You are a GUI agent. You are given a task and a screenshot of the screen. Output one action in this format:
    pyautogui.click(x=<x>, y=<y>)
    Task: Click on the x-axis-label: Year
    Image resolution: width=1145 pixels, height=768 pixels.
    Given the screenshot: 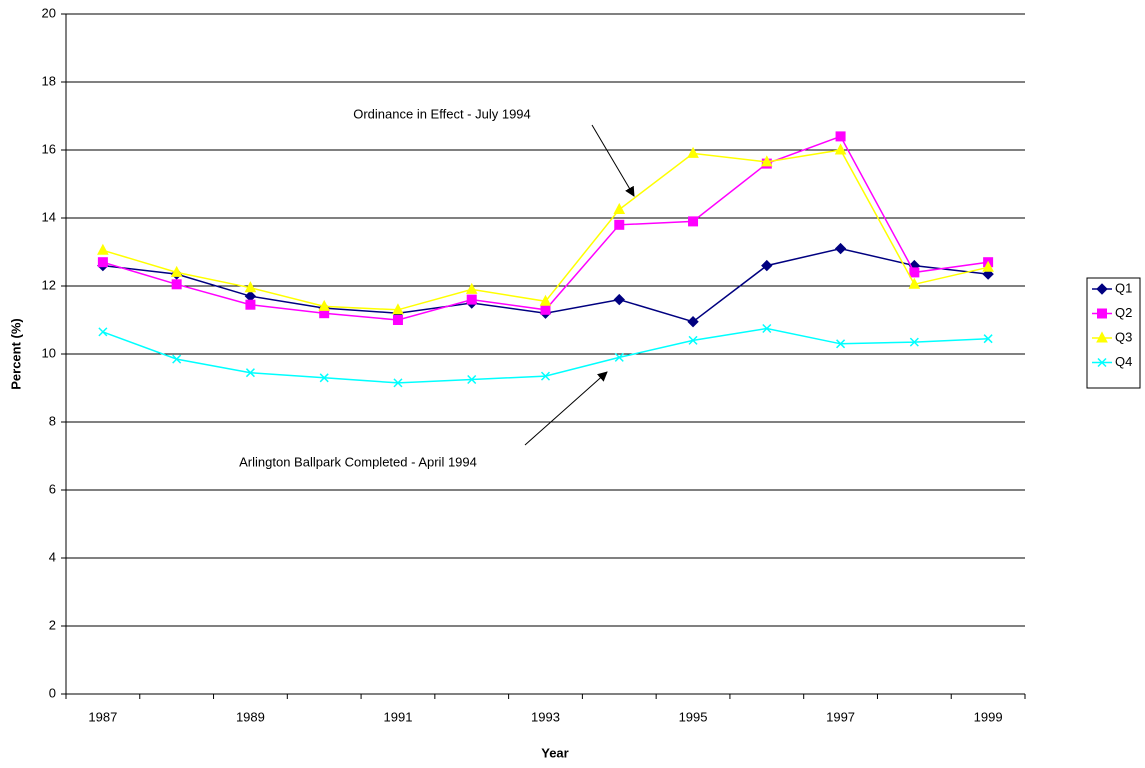 What is the action you would take?
    pyautogui.click(x=554, y=752)
    